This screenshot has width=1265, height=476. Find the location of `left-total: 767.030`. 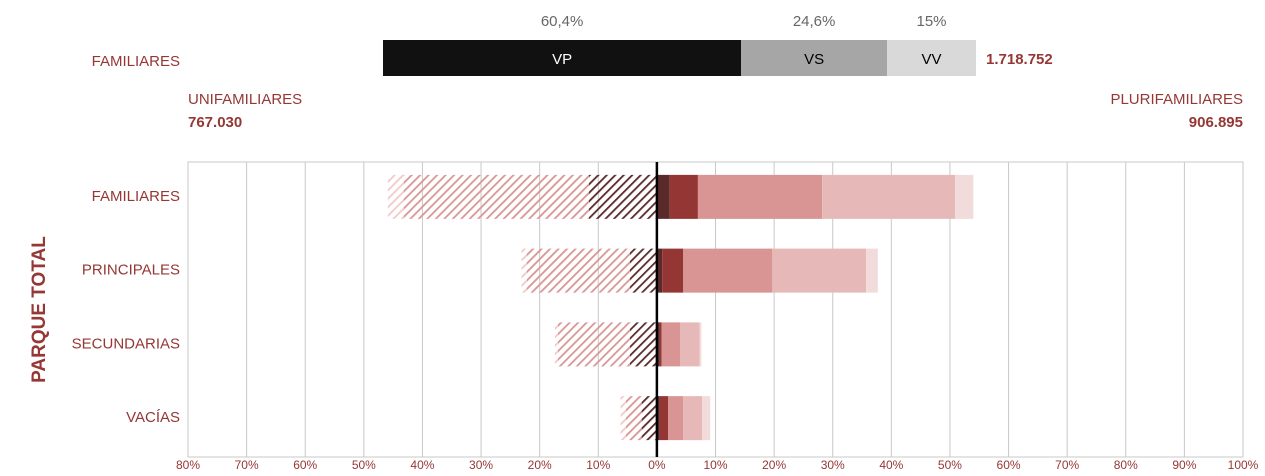

left-total: 767.030 is located at coordinates (215, 122).